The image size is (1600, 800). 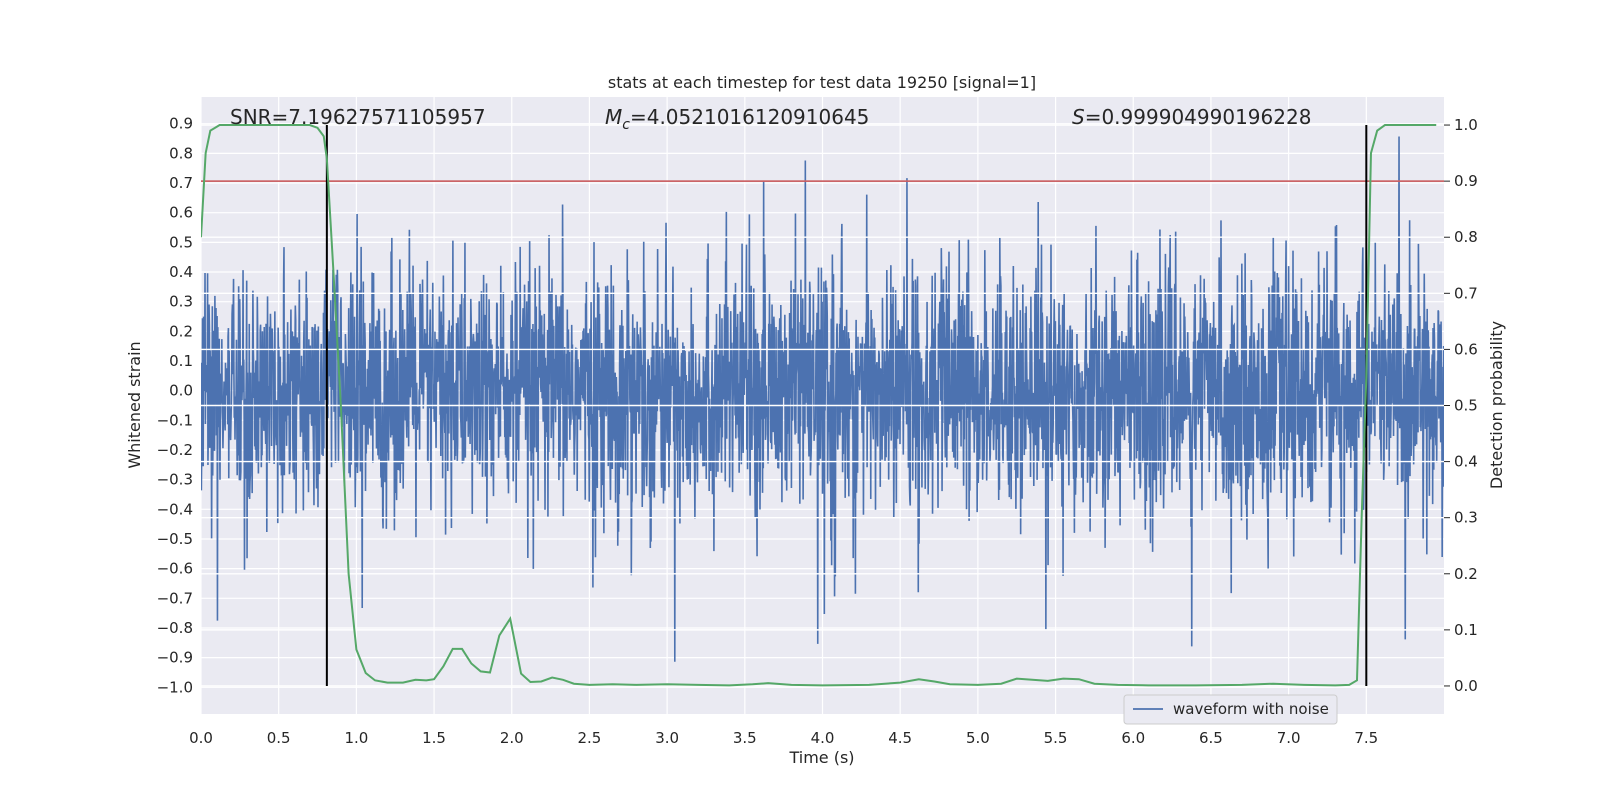 I want to click on x-tick-label: 1.0, so click(x=356, y=738).